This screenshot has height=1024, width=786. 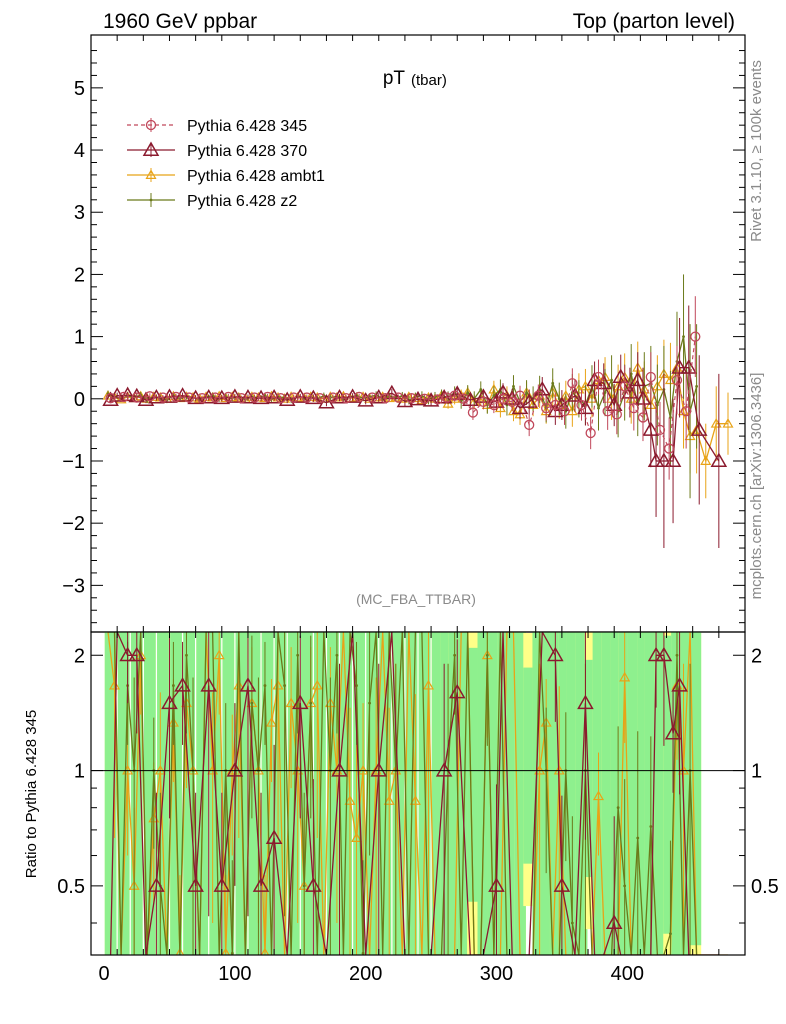 I want to click on legend-label: Pythia 6.428 370, so click(x=247, y=151).